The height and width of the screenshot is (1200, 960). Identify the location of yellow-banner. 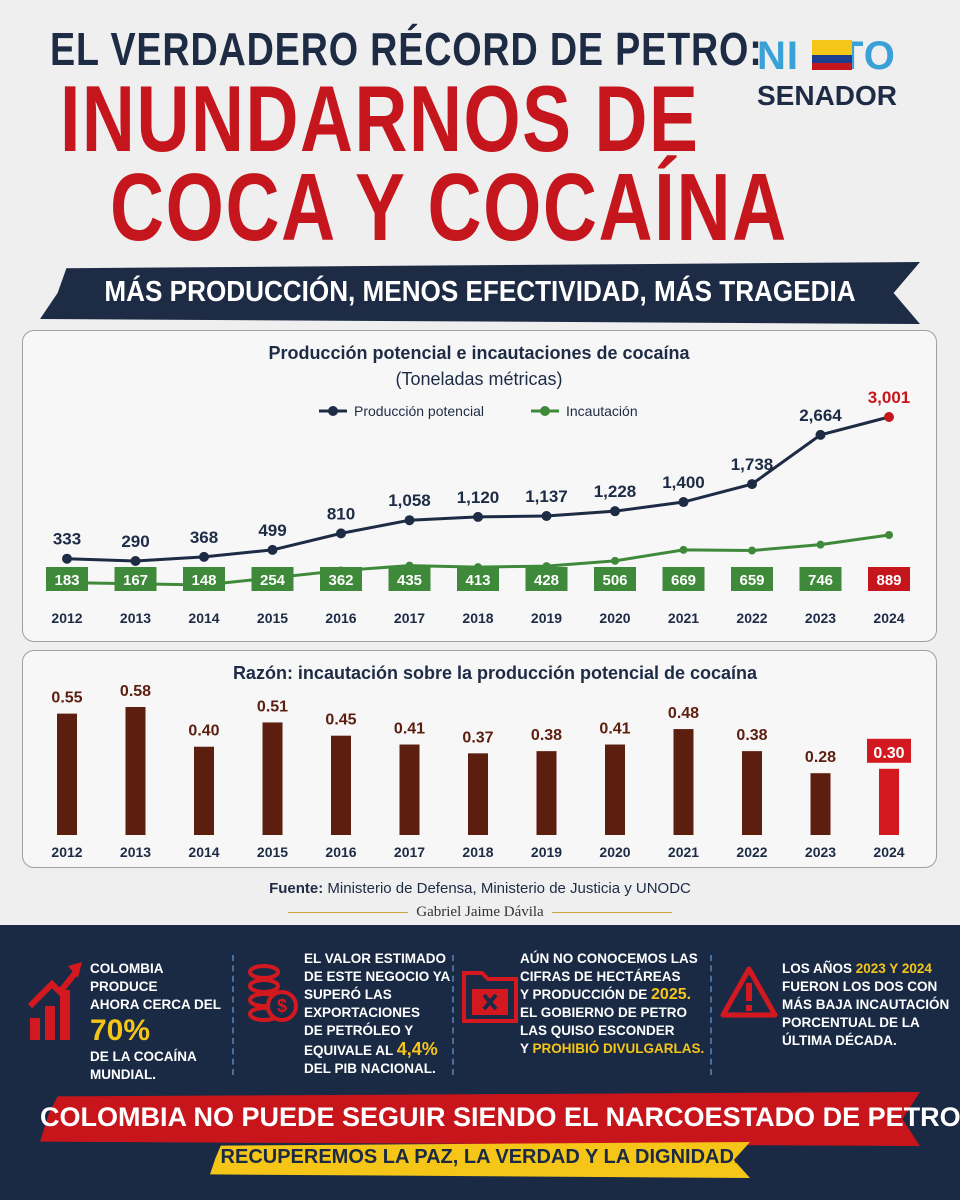
(480, 1160).